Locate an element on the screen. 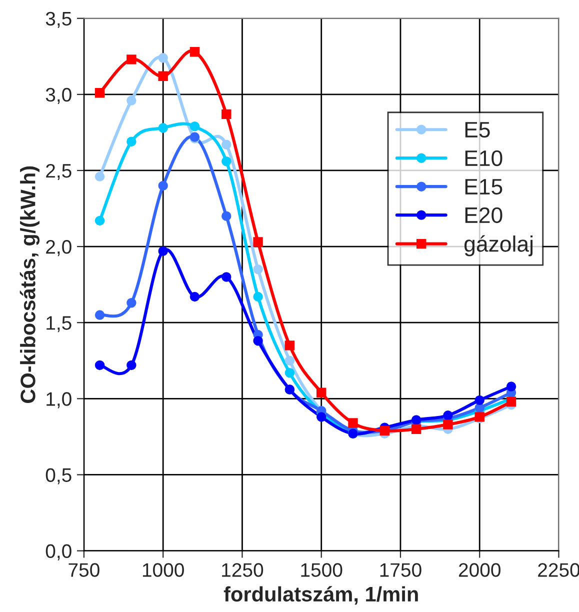  x-tick-label: 1500 is located at coordinates (321, 570).